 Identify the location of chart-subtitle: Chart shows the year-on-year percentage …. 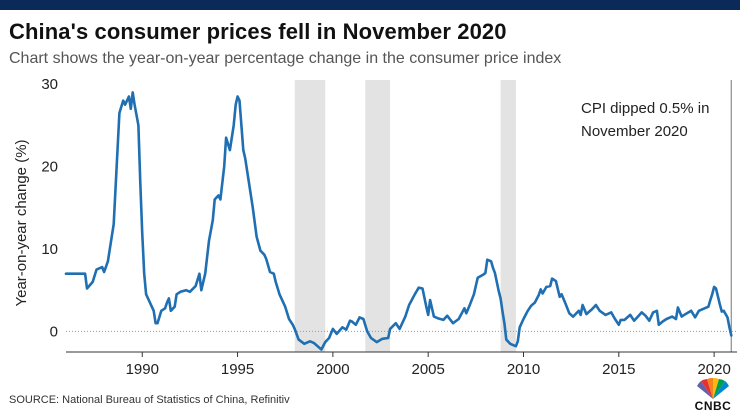
(285, 58).